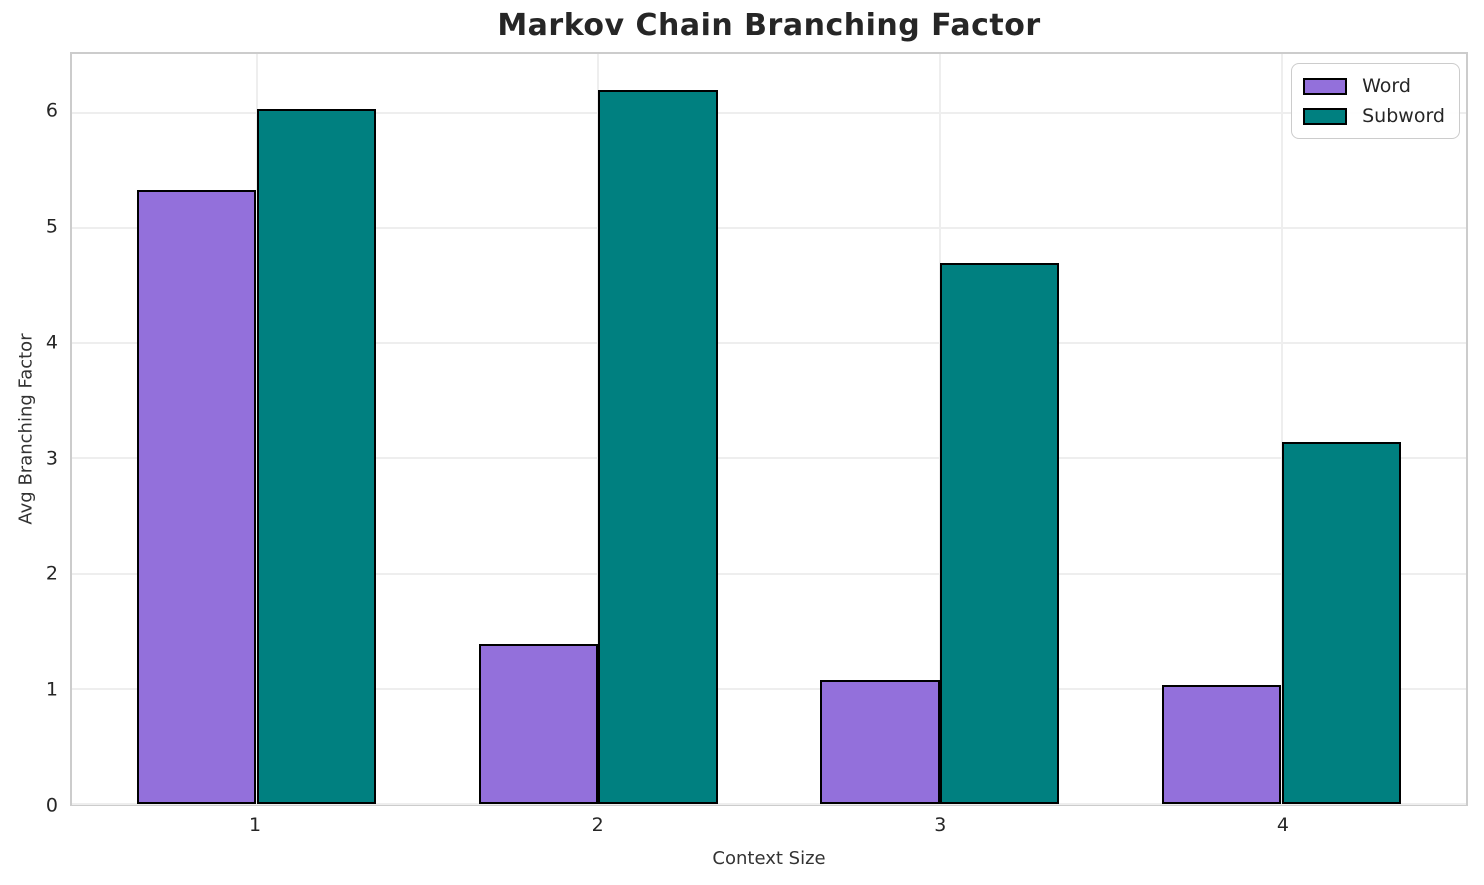 Image resolution: width=1484 pixels, height=885 pixels. I want to click on legend-item-word: Word, so click(1374, 86).